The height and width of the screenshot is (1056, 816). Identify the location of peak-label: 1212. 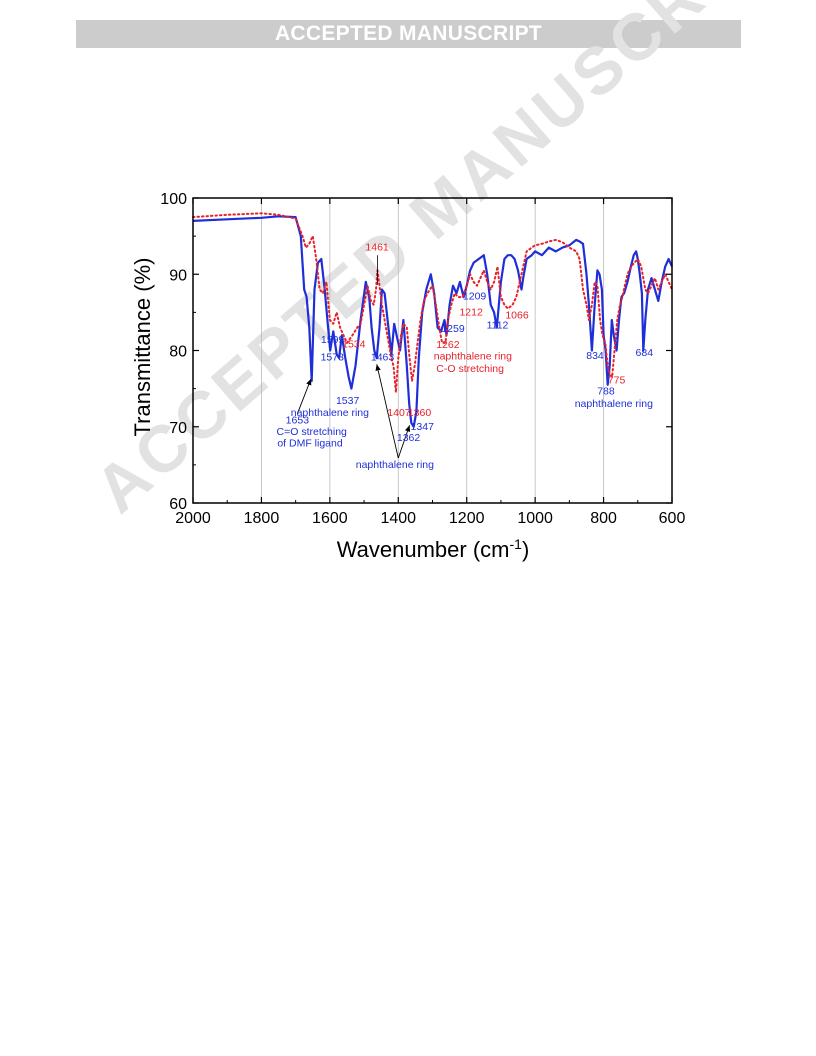
(471, 312).